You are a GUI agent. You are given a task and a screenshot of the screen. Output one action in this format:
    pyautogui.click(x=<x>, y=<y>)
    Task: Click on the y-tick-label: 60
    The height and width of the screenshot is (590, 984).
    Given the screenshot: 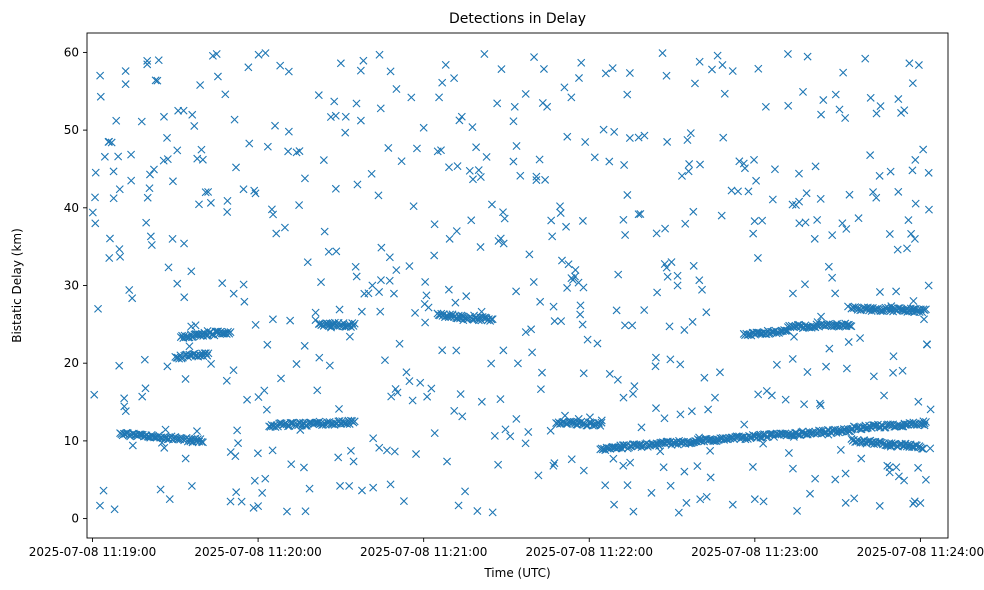 What is the action you would take?
    pyautogui.click(x=71, y=52)
    